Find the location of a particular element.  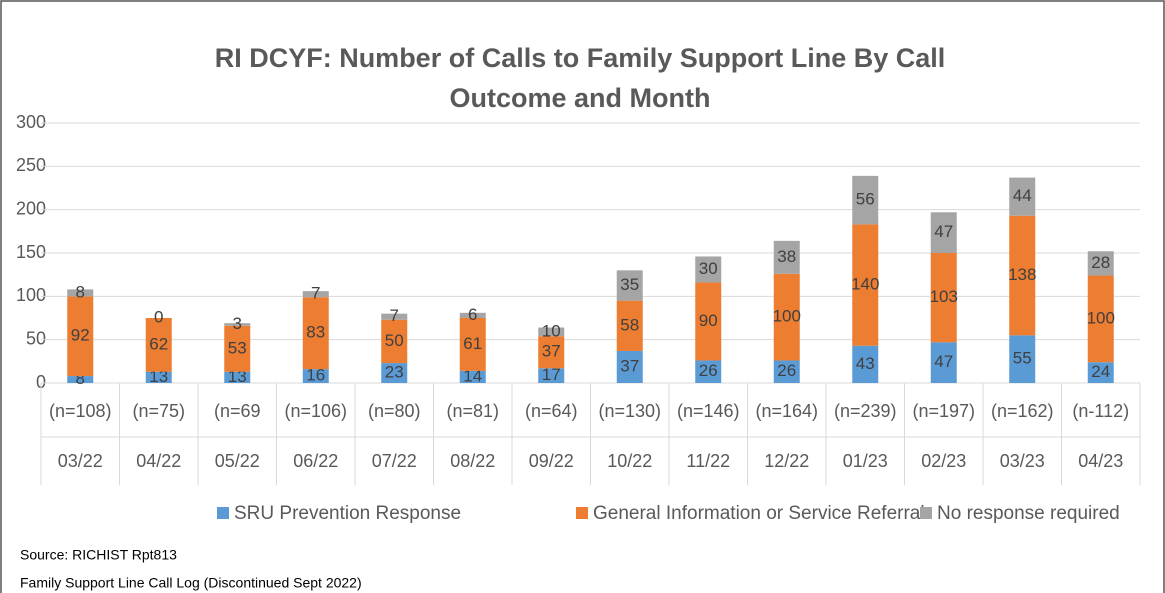

y-tick-label: 300 is located at coordinates (31, 122).